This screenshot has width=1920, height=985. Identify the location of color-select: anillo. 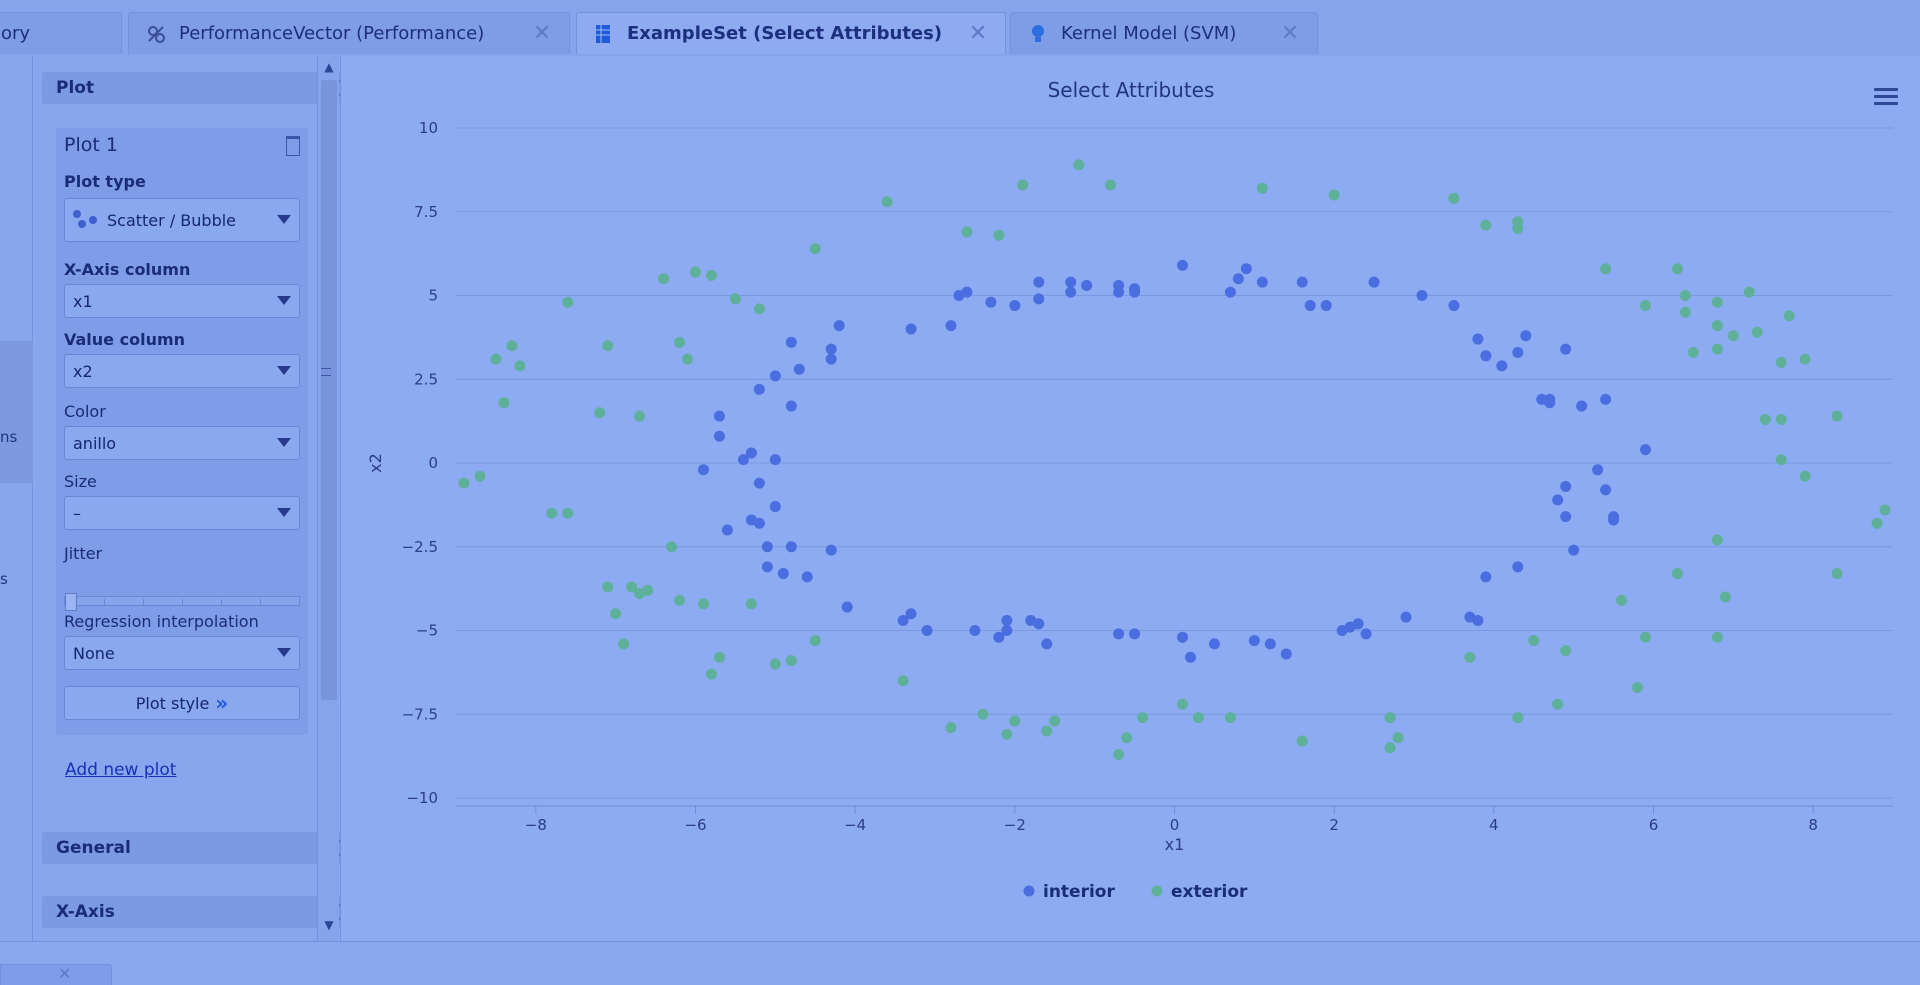
(182, 443).